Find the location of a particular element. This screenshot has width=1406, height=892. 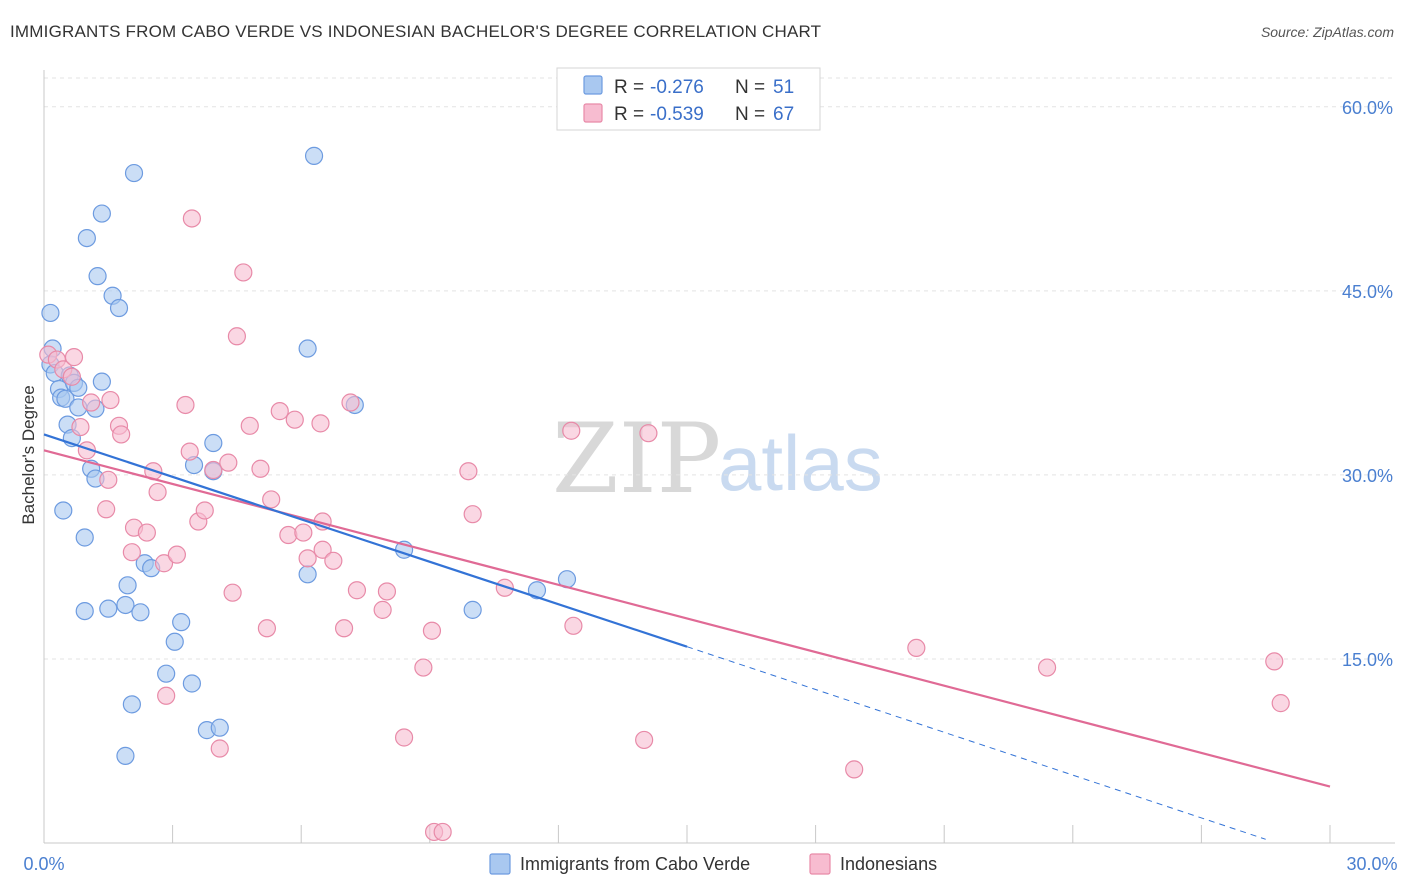

x-tick-label-max: 30.0% is located at coordinates (1371, 864).